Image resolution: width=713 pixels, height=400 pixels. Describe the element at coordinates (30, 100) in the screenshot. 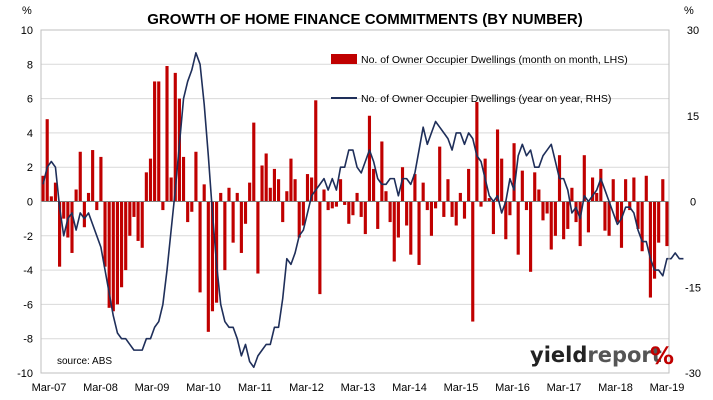

I see `left-tick-8: 6` at that location.